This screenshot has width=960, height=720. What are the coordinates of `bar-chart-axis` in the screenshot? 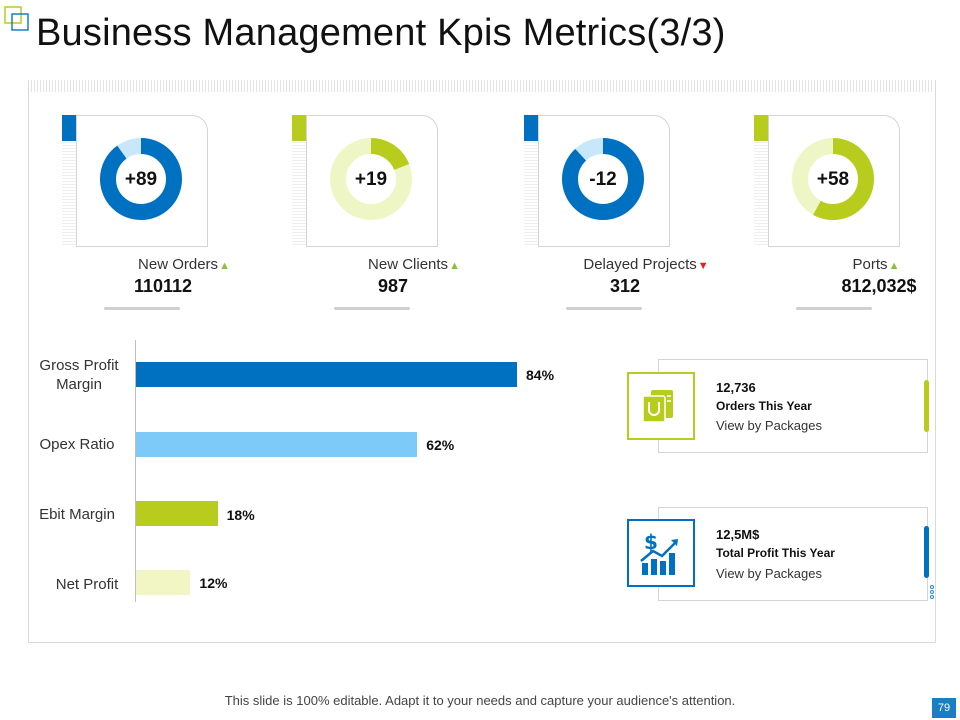 It's located at (135, 471).